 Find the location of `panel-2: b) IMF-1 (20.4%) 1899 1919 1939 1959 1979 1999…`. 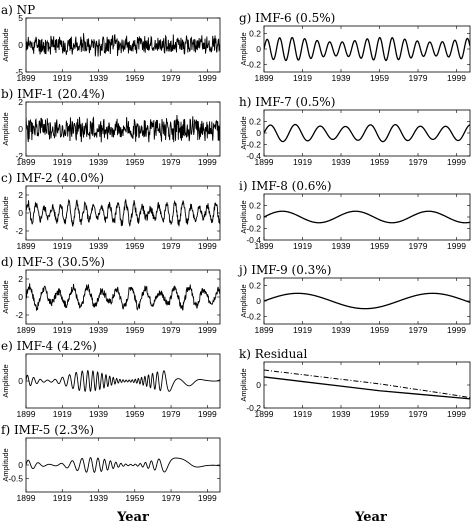

panel-2: b) IMF-1 (20.4%) 1899 1919 1939 1959 1979 1999… is located at coordinates (111, 127).